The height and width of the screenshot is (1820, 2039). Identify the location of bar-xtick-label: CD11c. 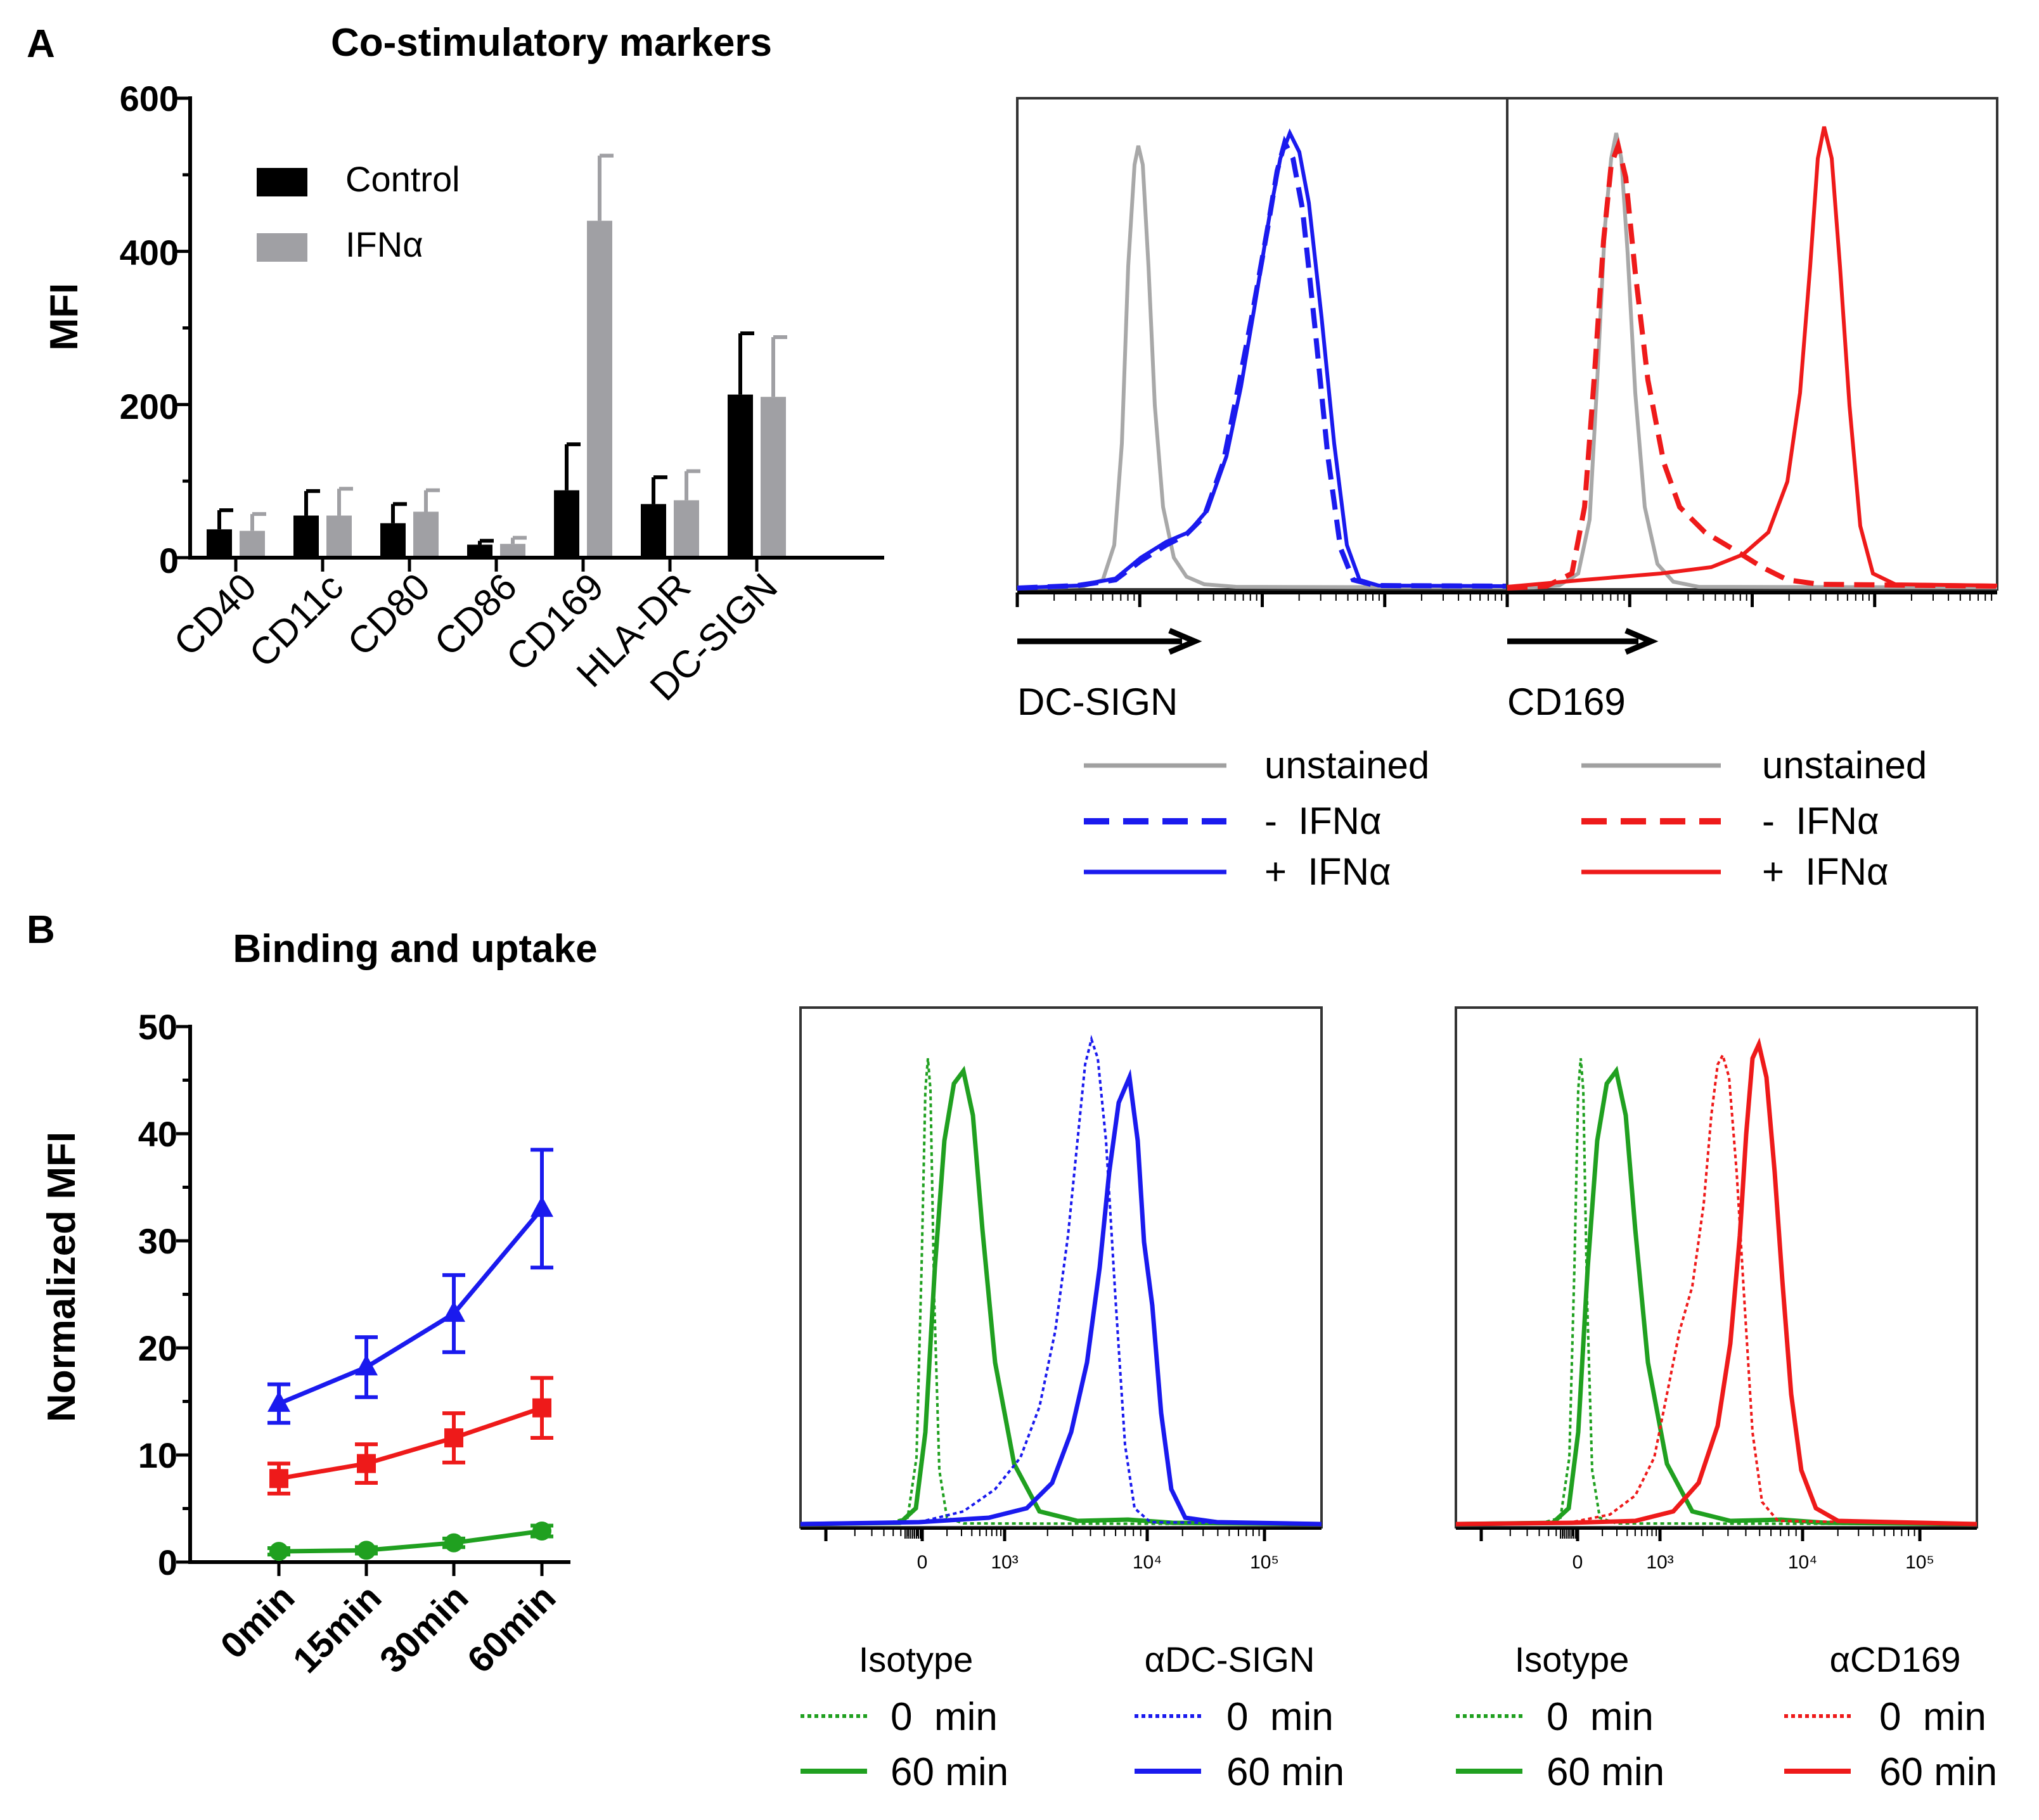
(296, 620).